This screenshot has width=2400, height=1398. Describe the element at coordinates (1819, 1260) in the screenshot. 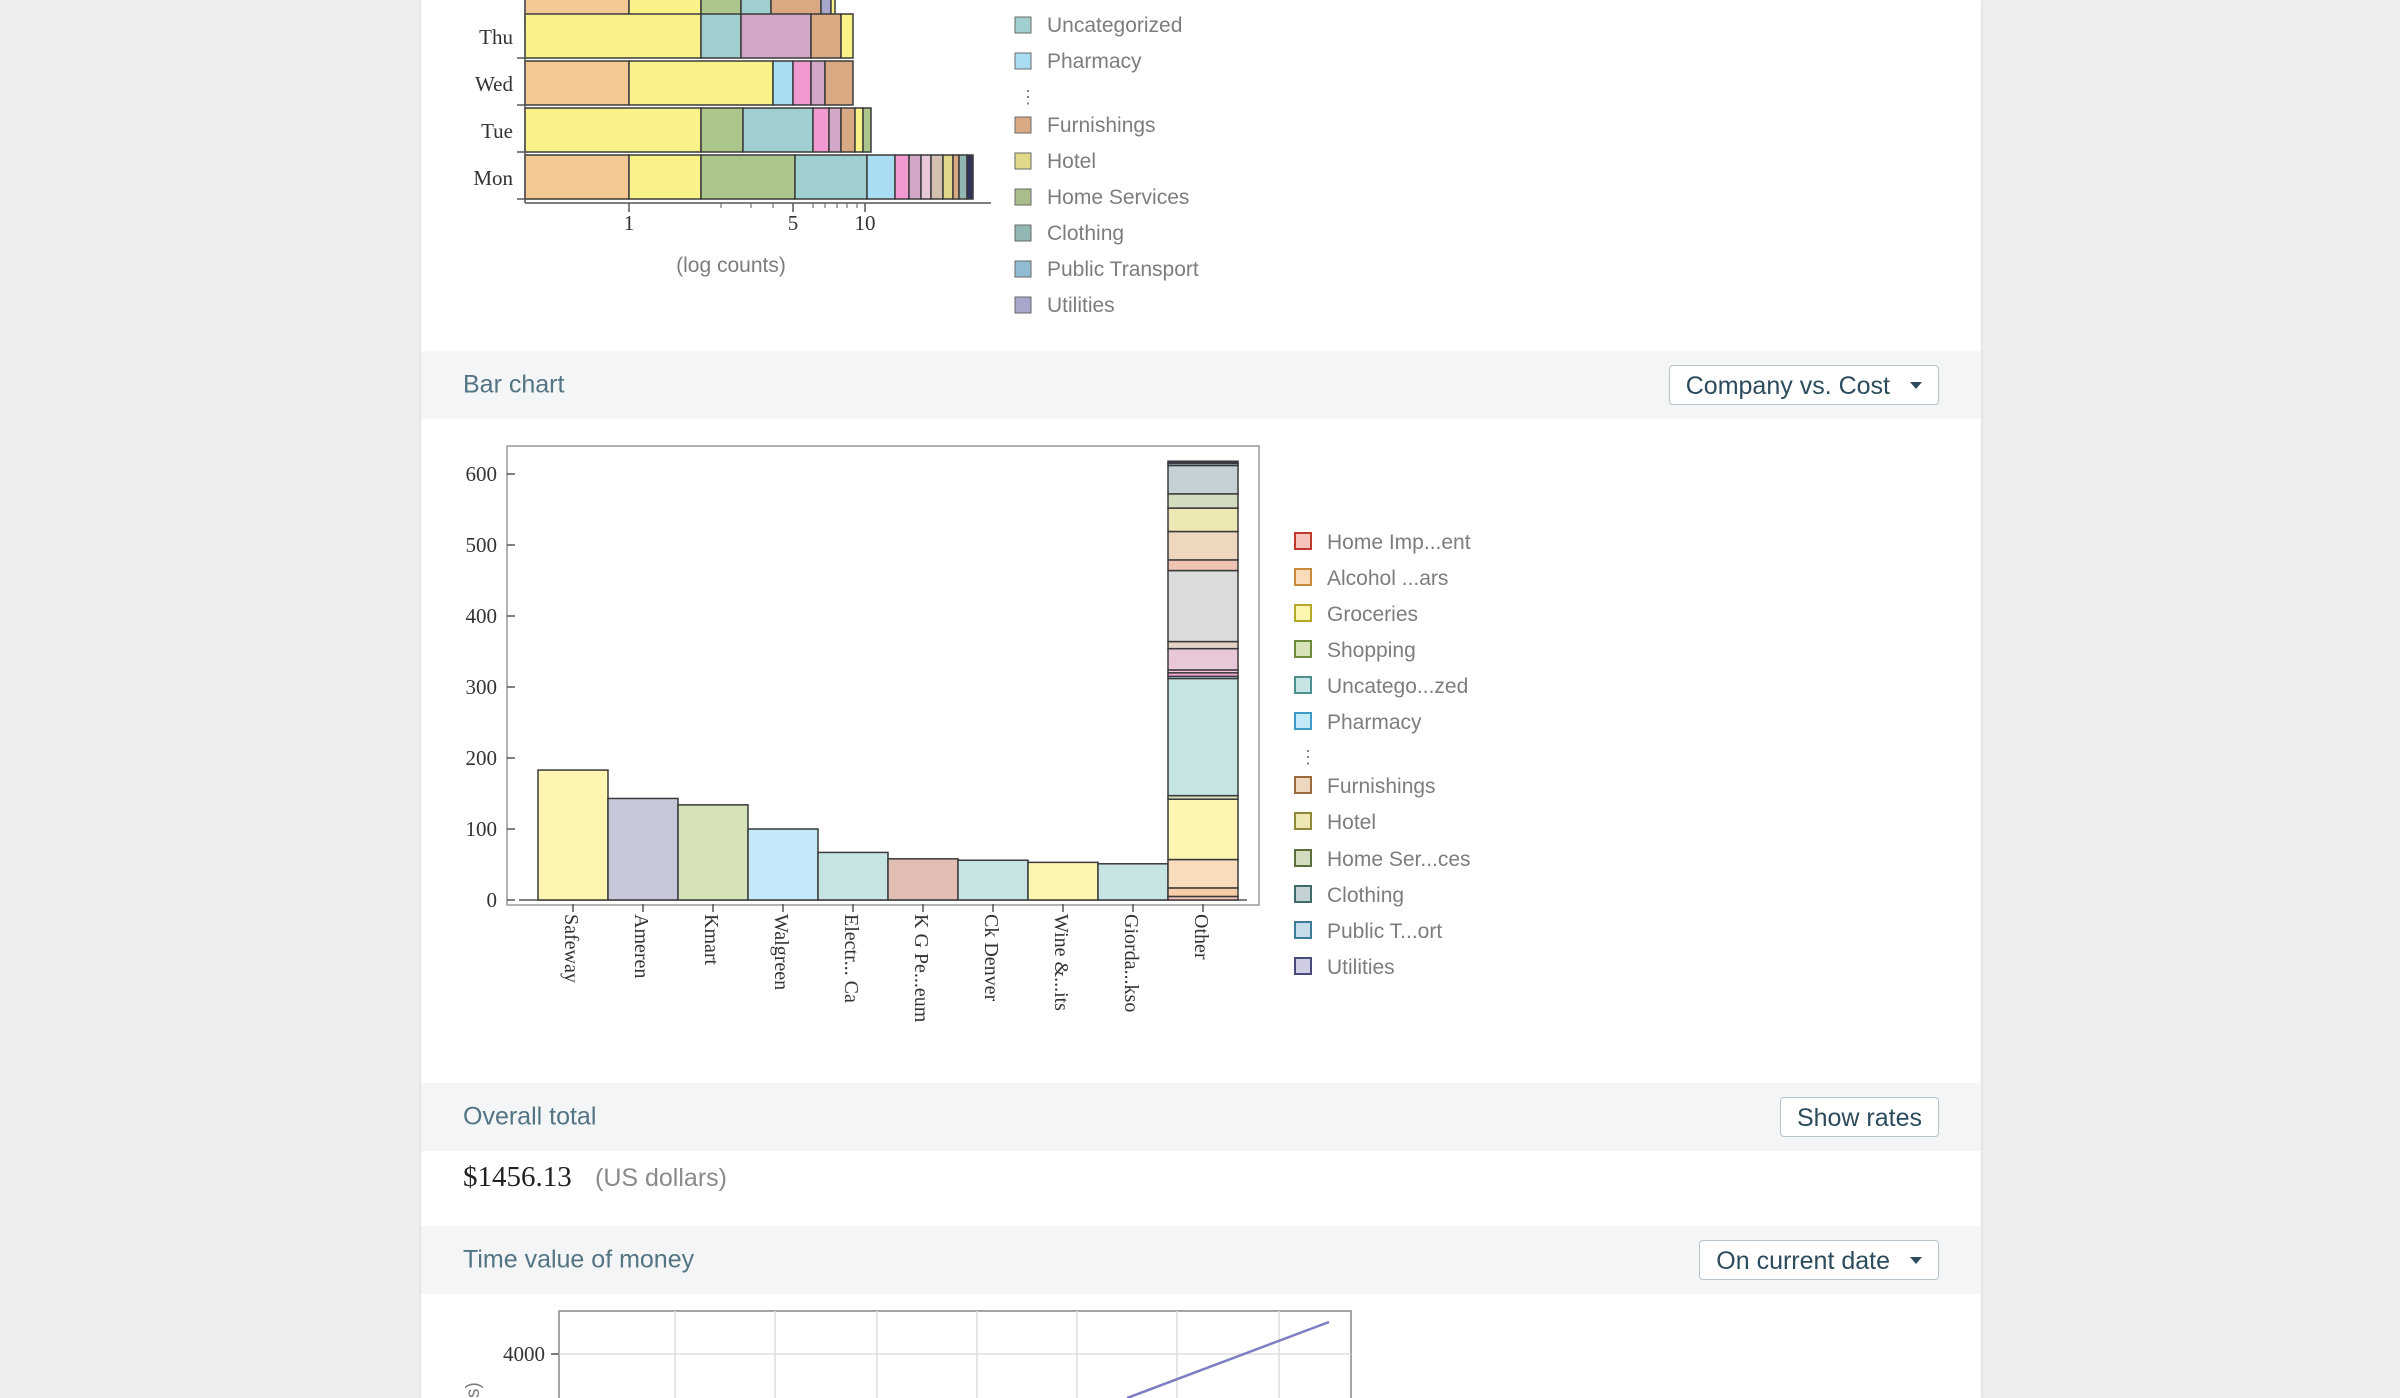

I see `on-current-date-dropdown: On current date` at that location.